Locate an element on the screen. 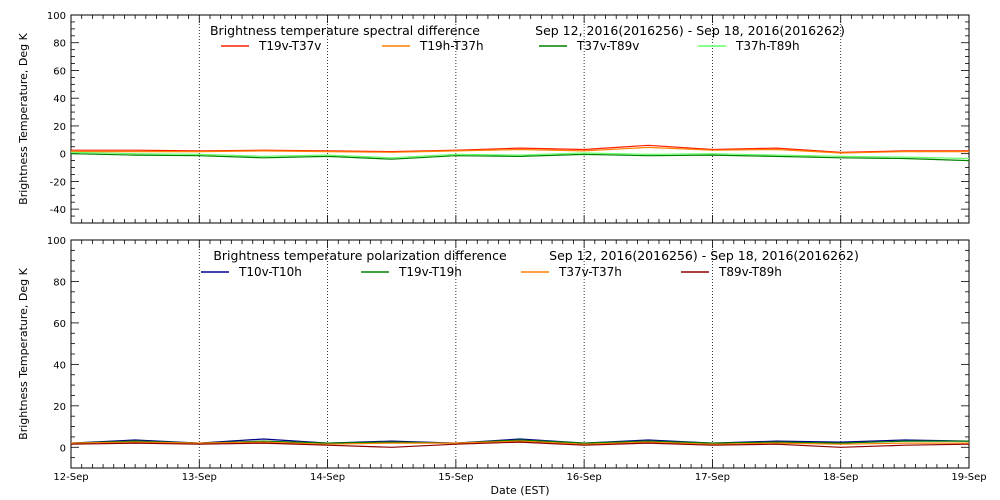  series-line-t89v-t89h is located at coordinates (520, 444).